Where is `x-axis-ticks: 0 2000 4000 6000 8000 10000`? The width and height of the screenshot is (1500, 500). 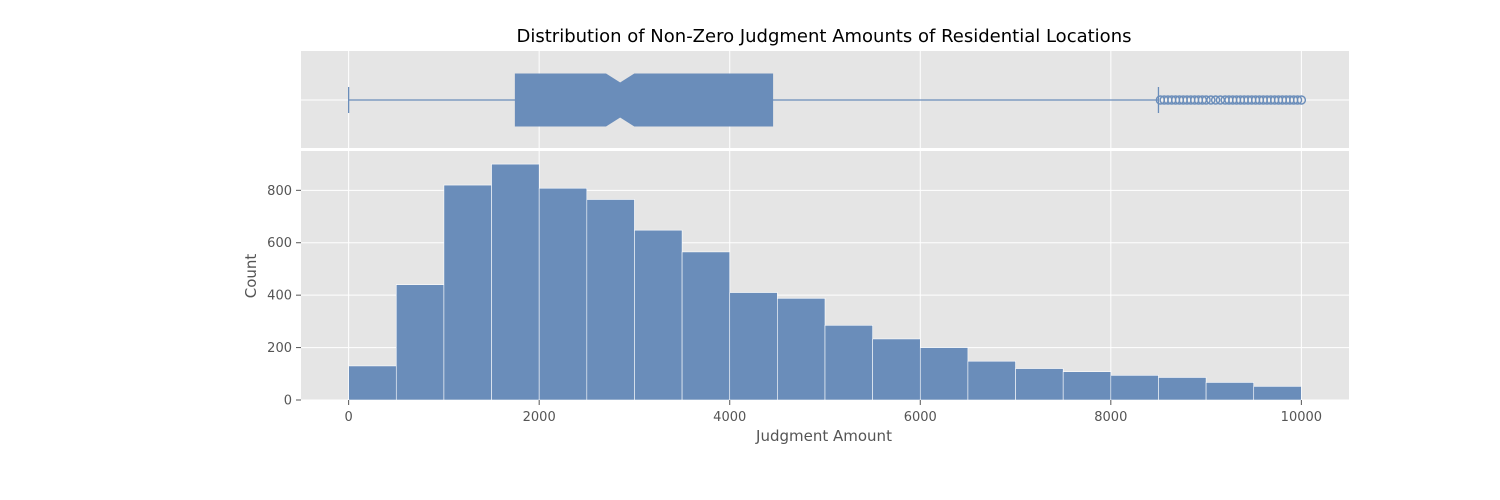
x-axis-ticks: 0 2000 4000 6000 8000 10000 is located at coordinates (833, 412).